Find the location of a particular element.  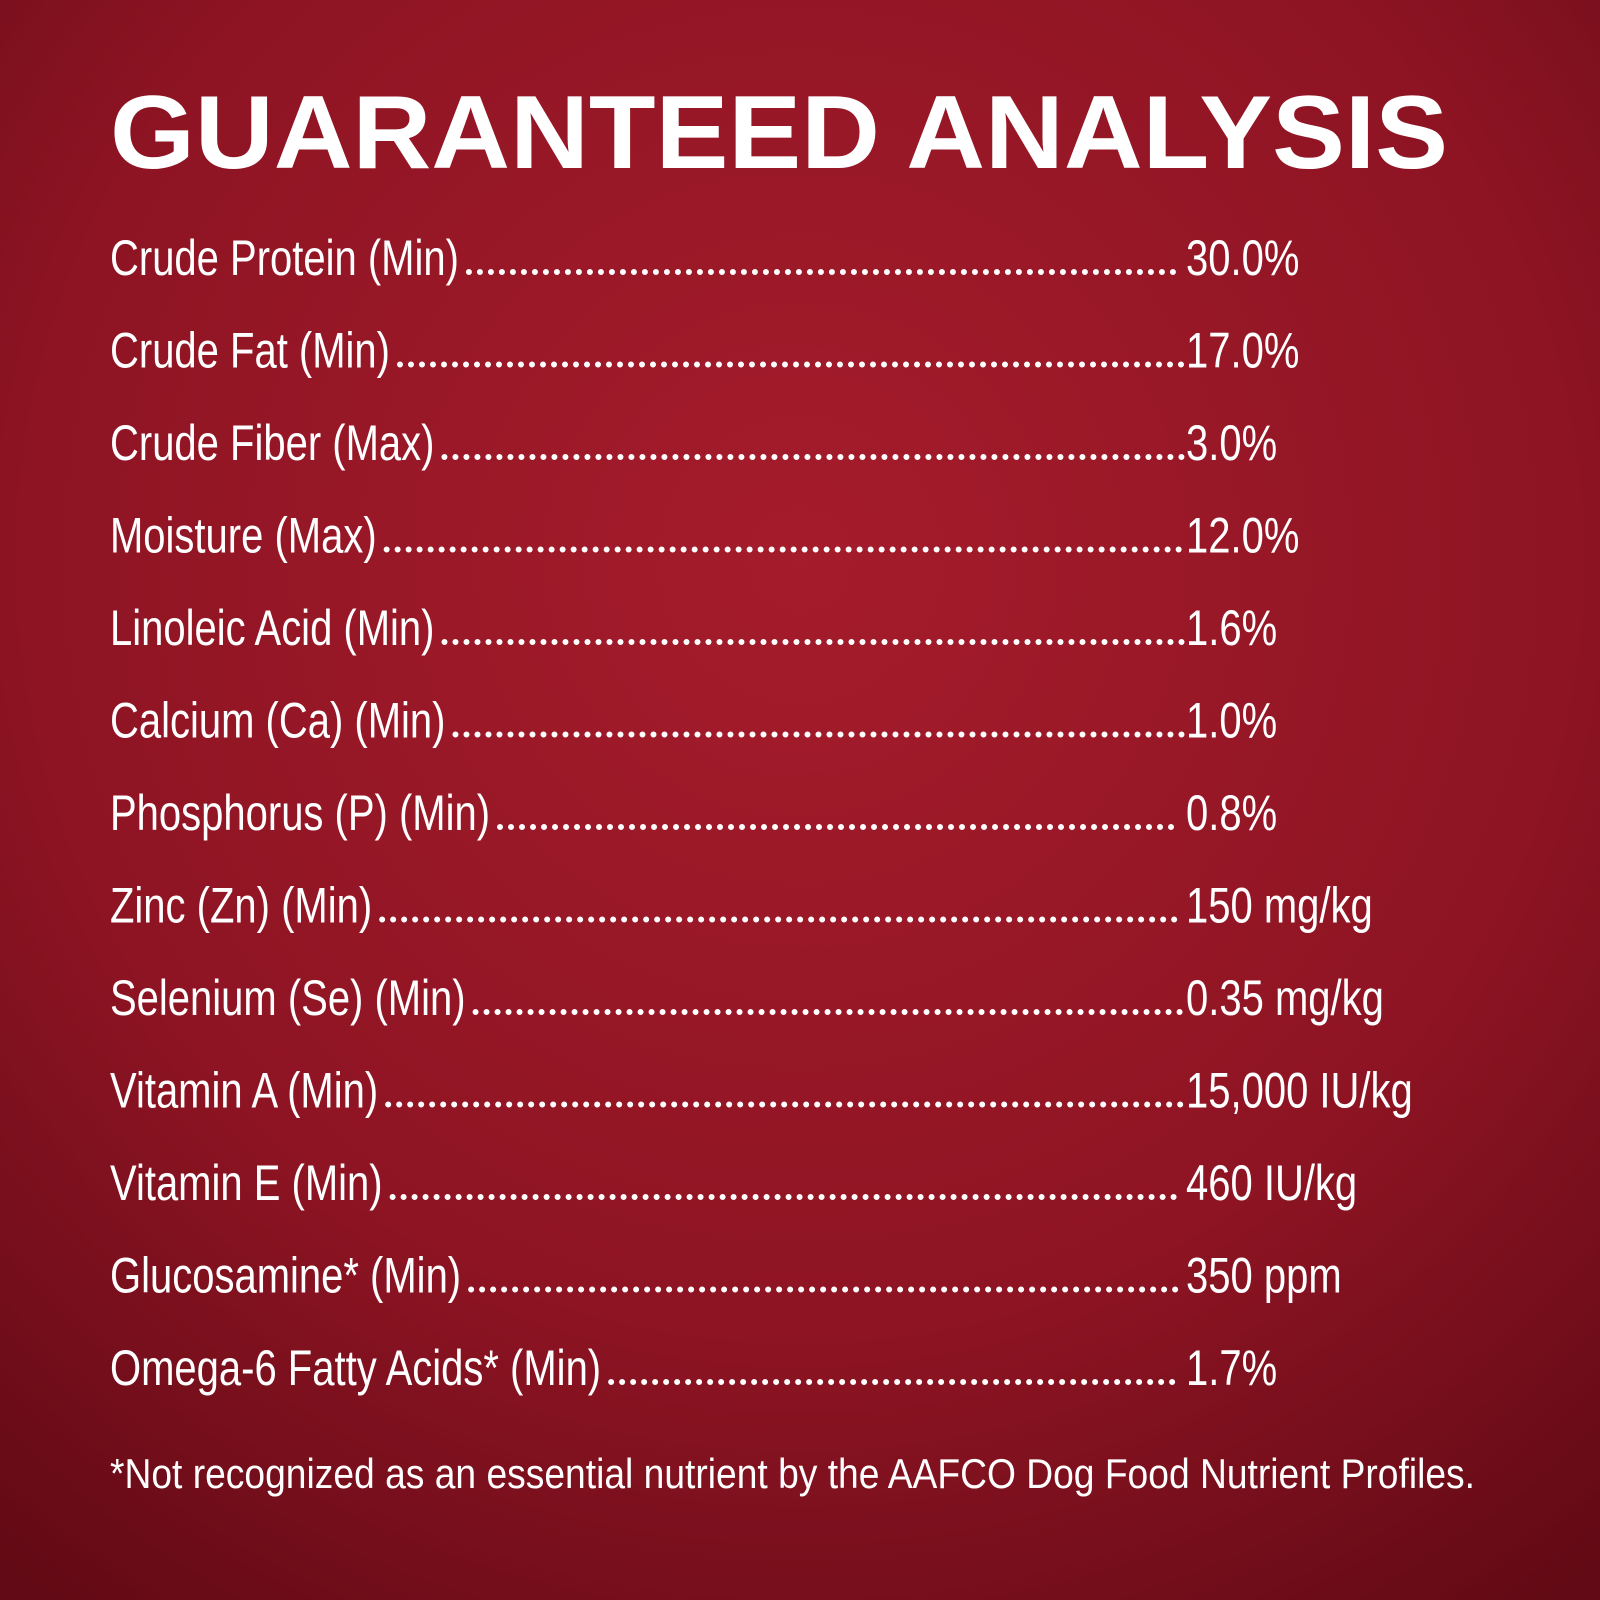

nutrient-label: Crude Fat (Min) is located at coordinates (250, 350).